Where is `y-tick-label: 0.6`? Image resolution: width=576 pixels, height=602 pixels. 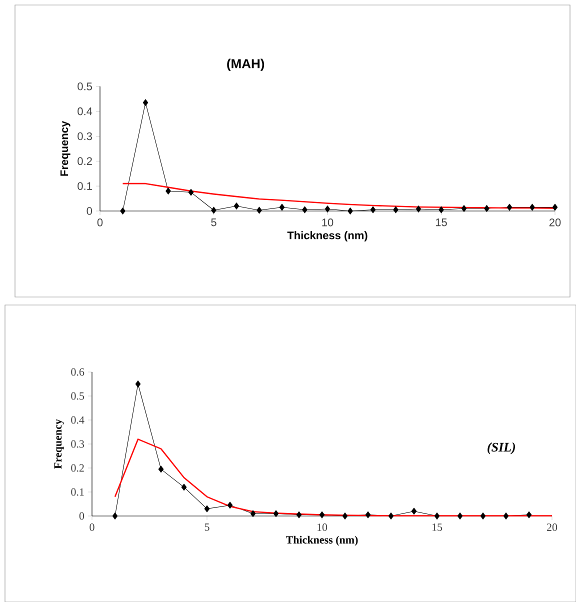 y-tick-label: 0.6 is located at coordinates (77, 372).